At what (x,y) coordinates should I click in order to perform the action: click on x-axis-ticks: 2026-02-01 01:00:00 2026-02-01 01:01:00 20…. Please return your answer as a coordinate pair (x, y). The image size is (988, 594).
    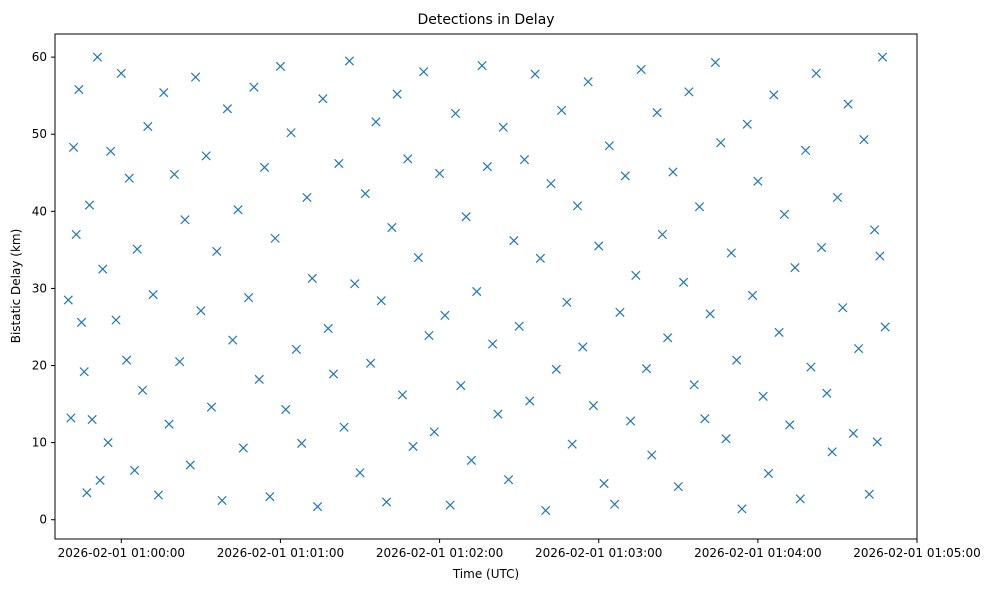
    Looking at the image, I should click on (519, 549).